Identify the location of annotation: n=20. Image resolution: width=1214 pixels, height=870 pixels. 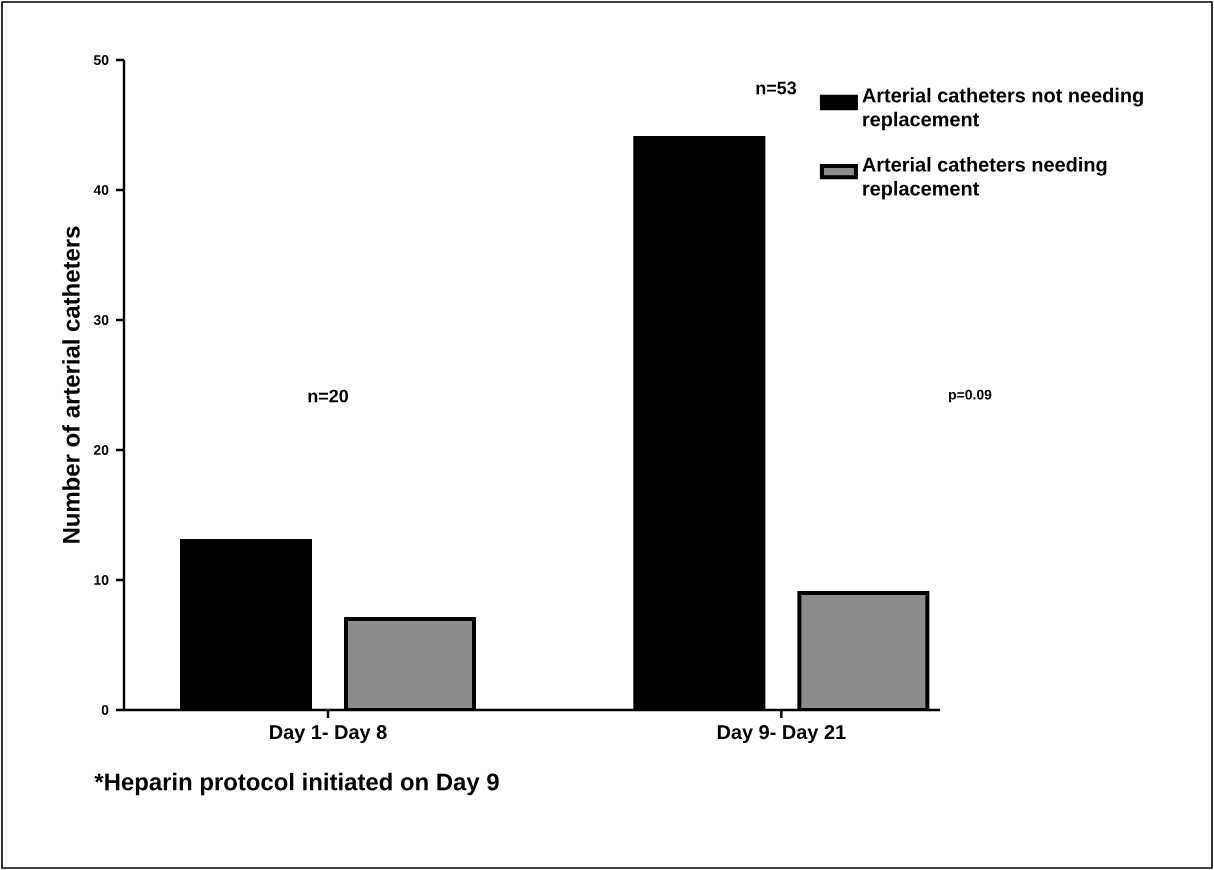
(328, 396).